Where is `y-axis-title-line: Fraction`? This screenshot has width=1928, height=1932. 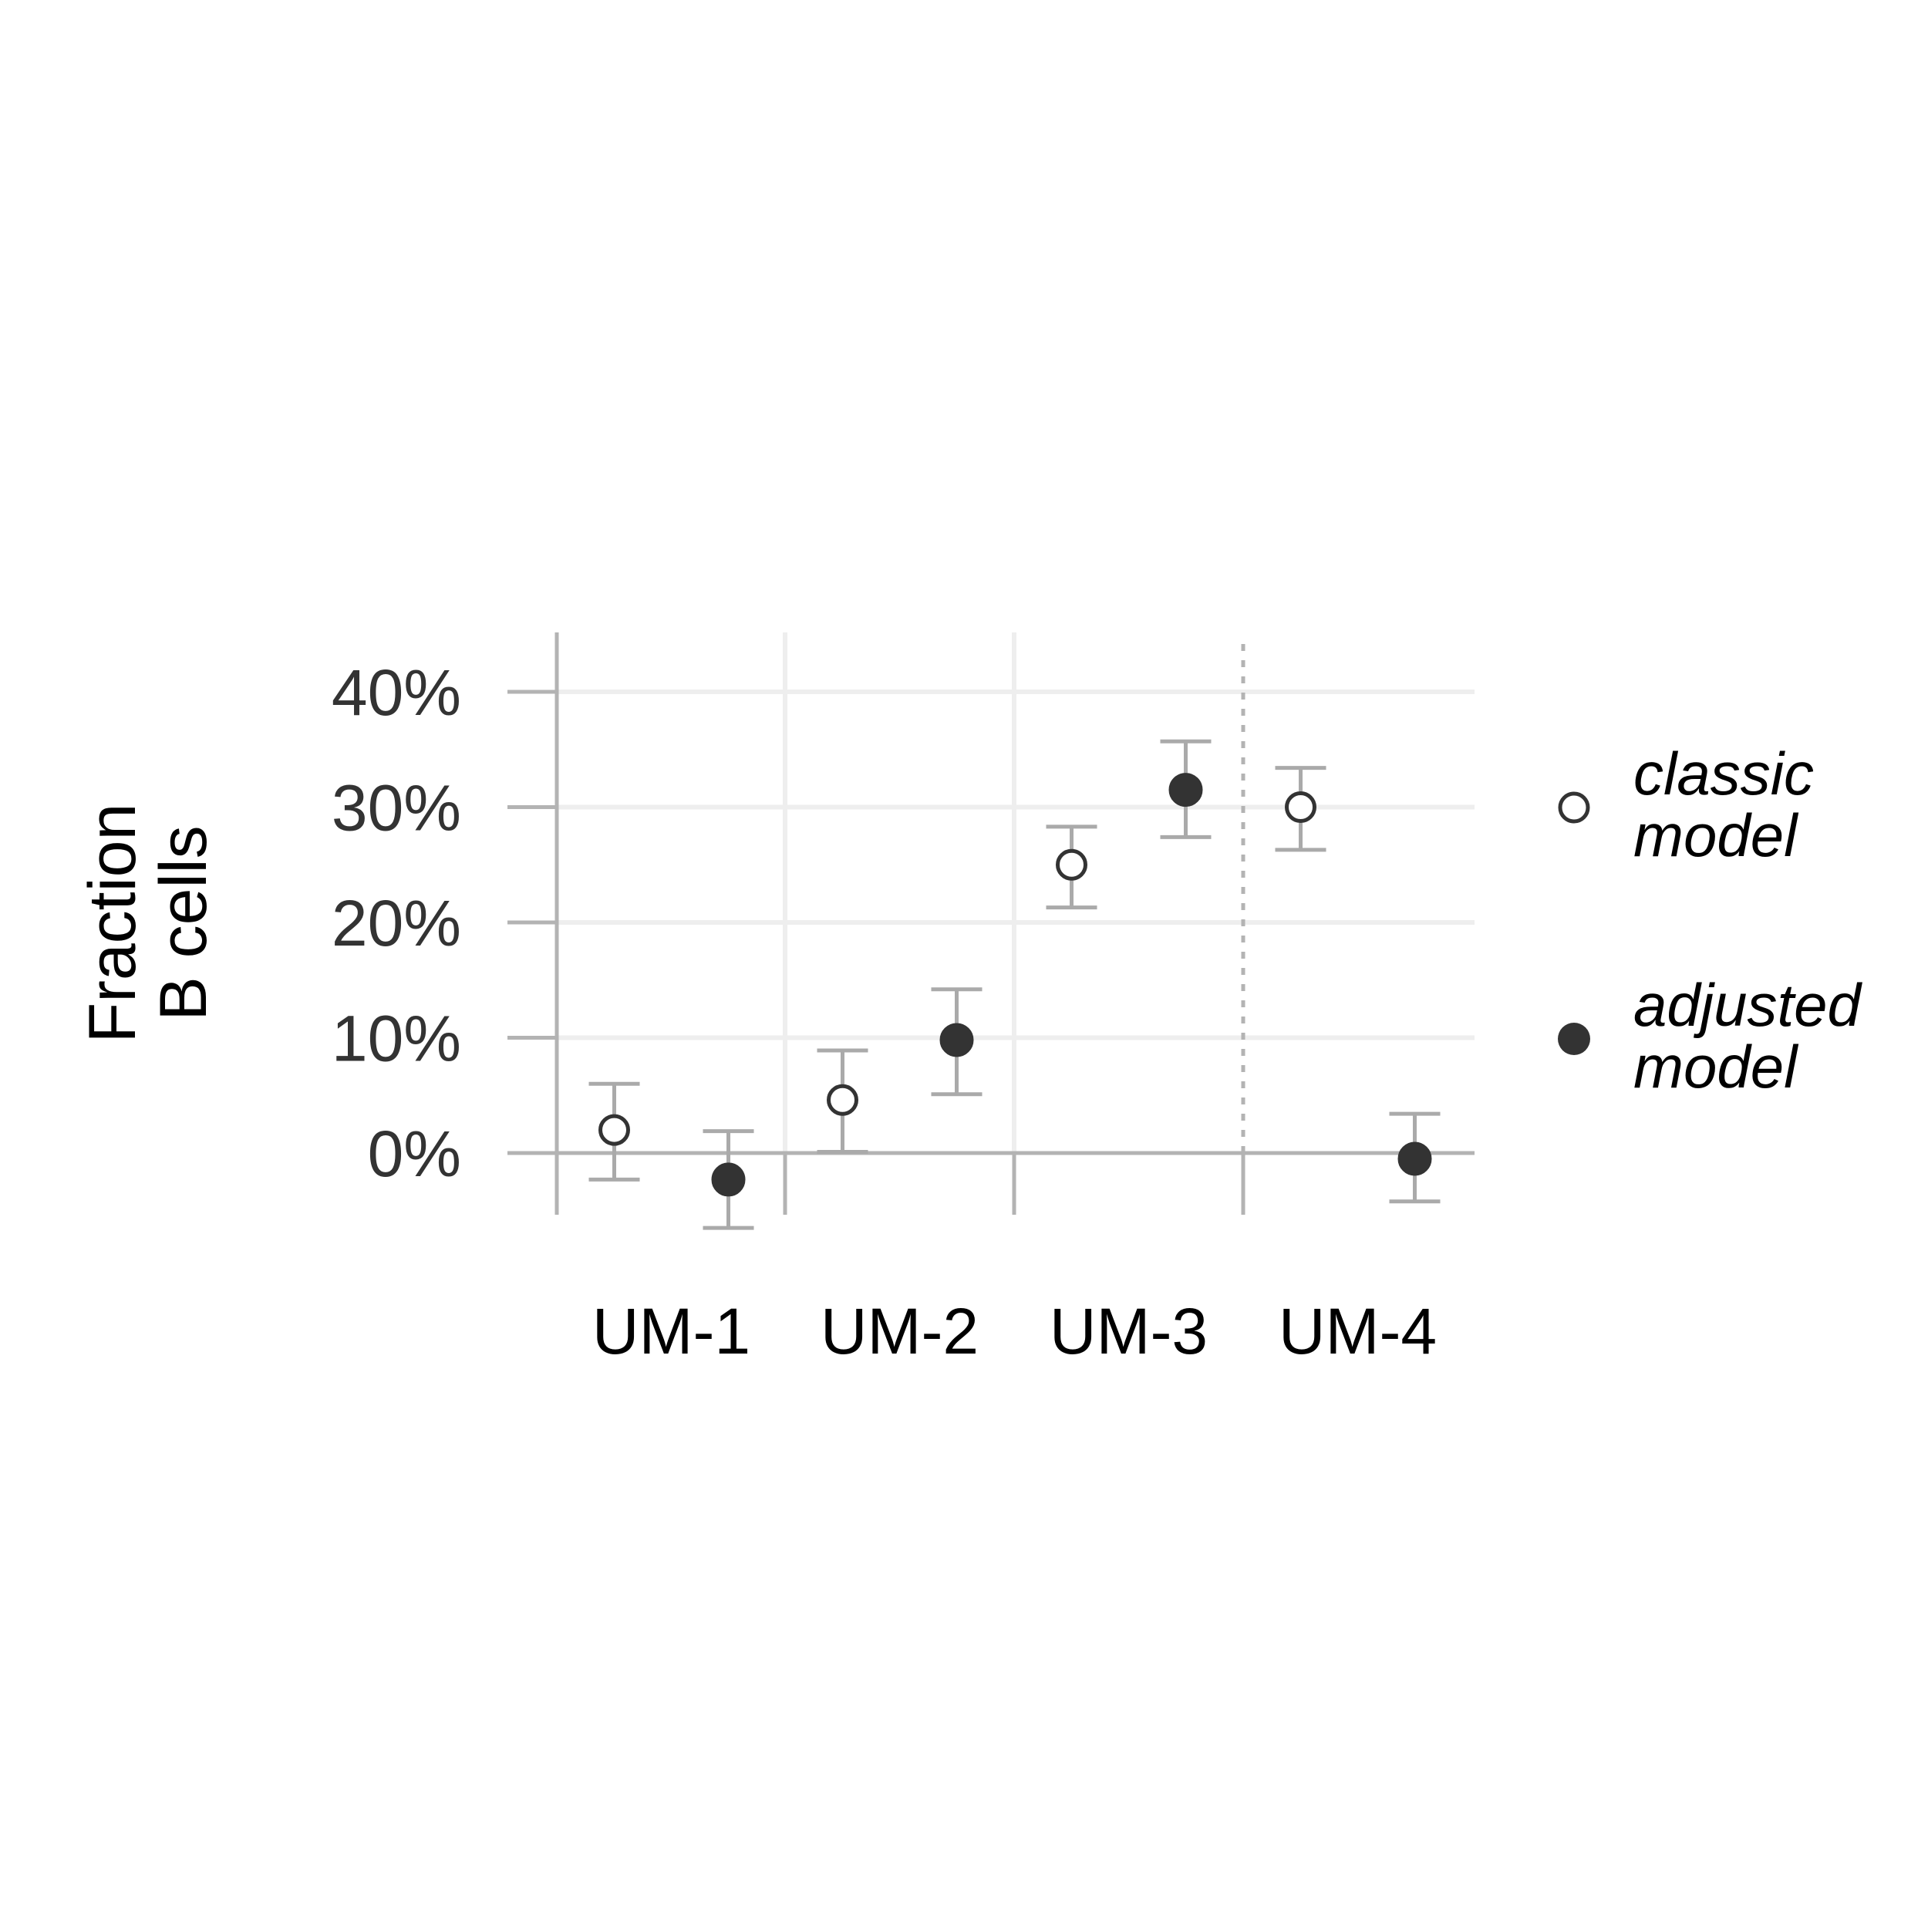
y-axis-title-line: Fraction is located at coordinates (113, 924).